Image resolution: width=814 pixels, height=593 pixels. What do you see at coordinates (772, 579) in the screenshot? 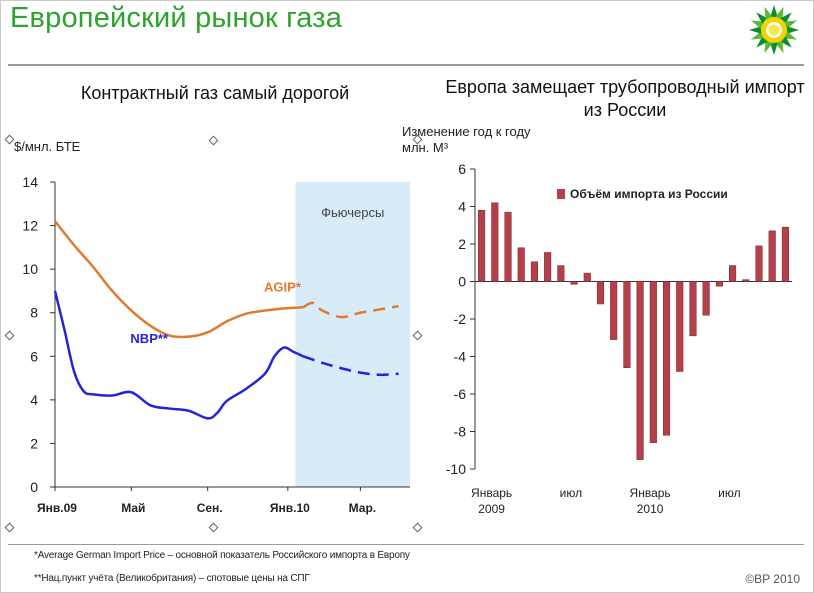
I see `copyright: ©BP 2010` at bounding box center [772, 579].